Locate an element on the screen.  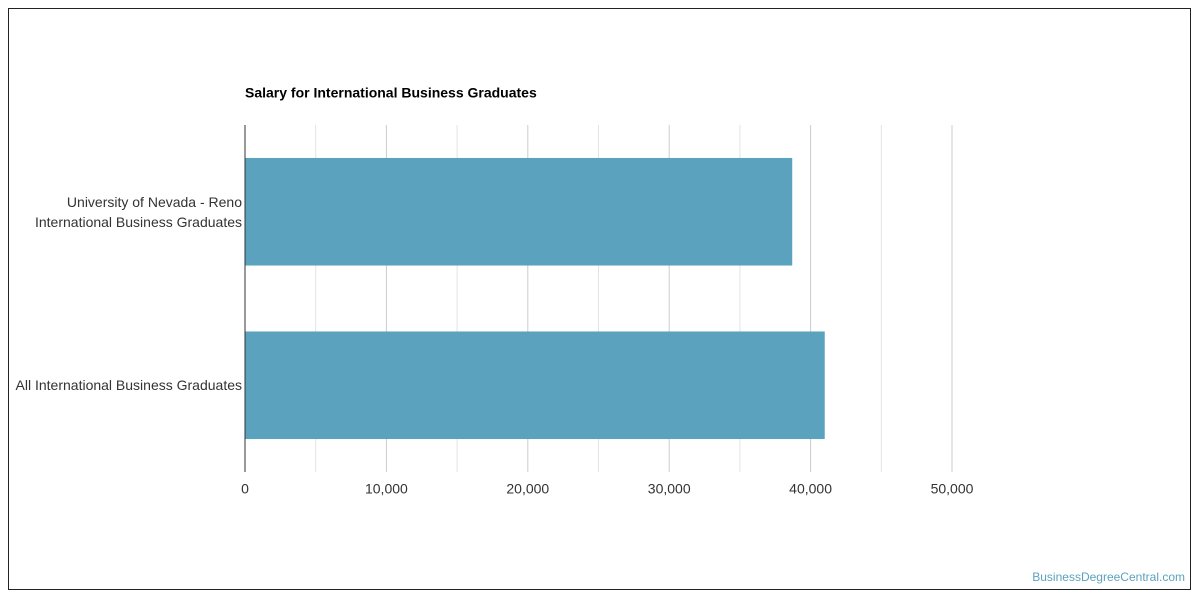
x-tick-label: 50,000 is located at coordinates (952, 489).